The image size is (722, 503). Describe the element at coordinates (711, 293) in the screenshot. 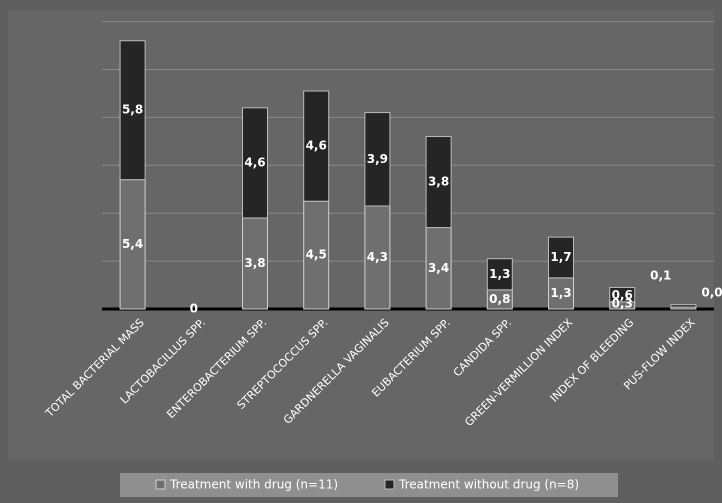

I see `data-label-with-drug: 0,082` at that location.